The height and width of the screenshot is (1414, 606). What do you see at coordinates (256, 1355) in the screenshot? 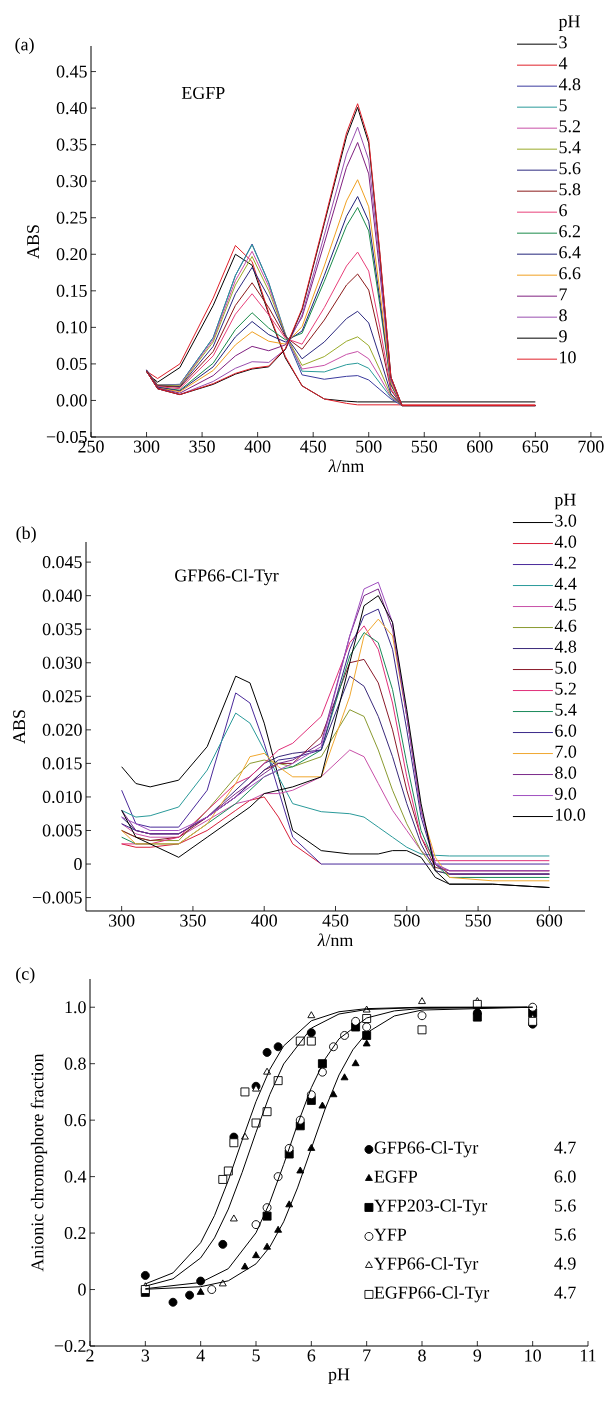
I see `x-tick-label: 5` at bounding box center [256, 1355].